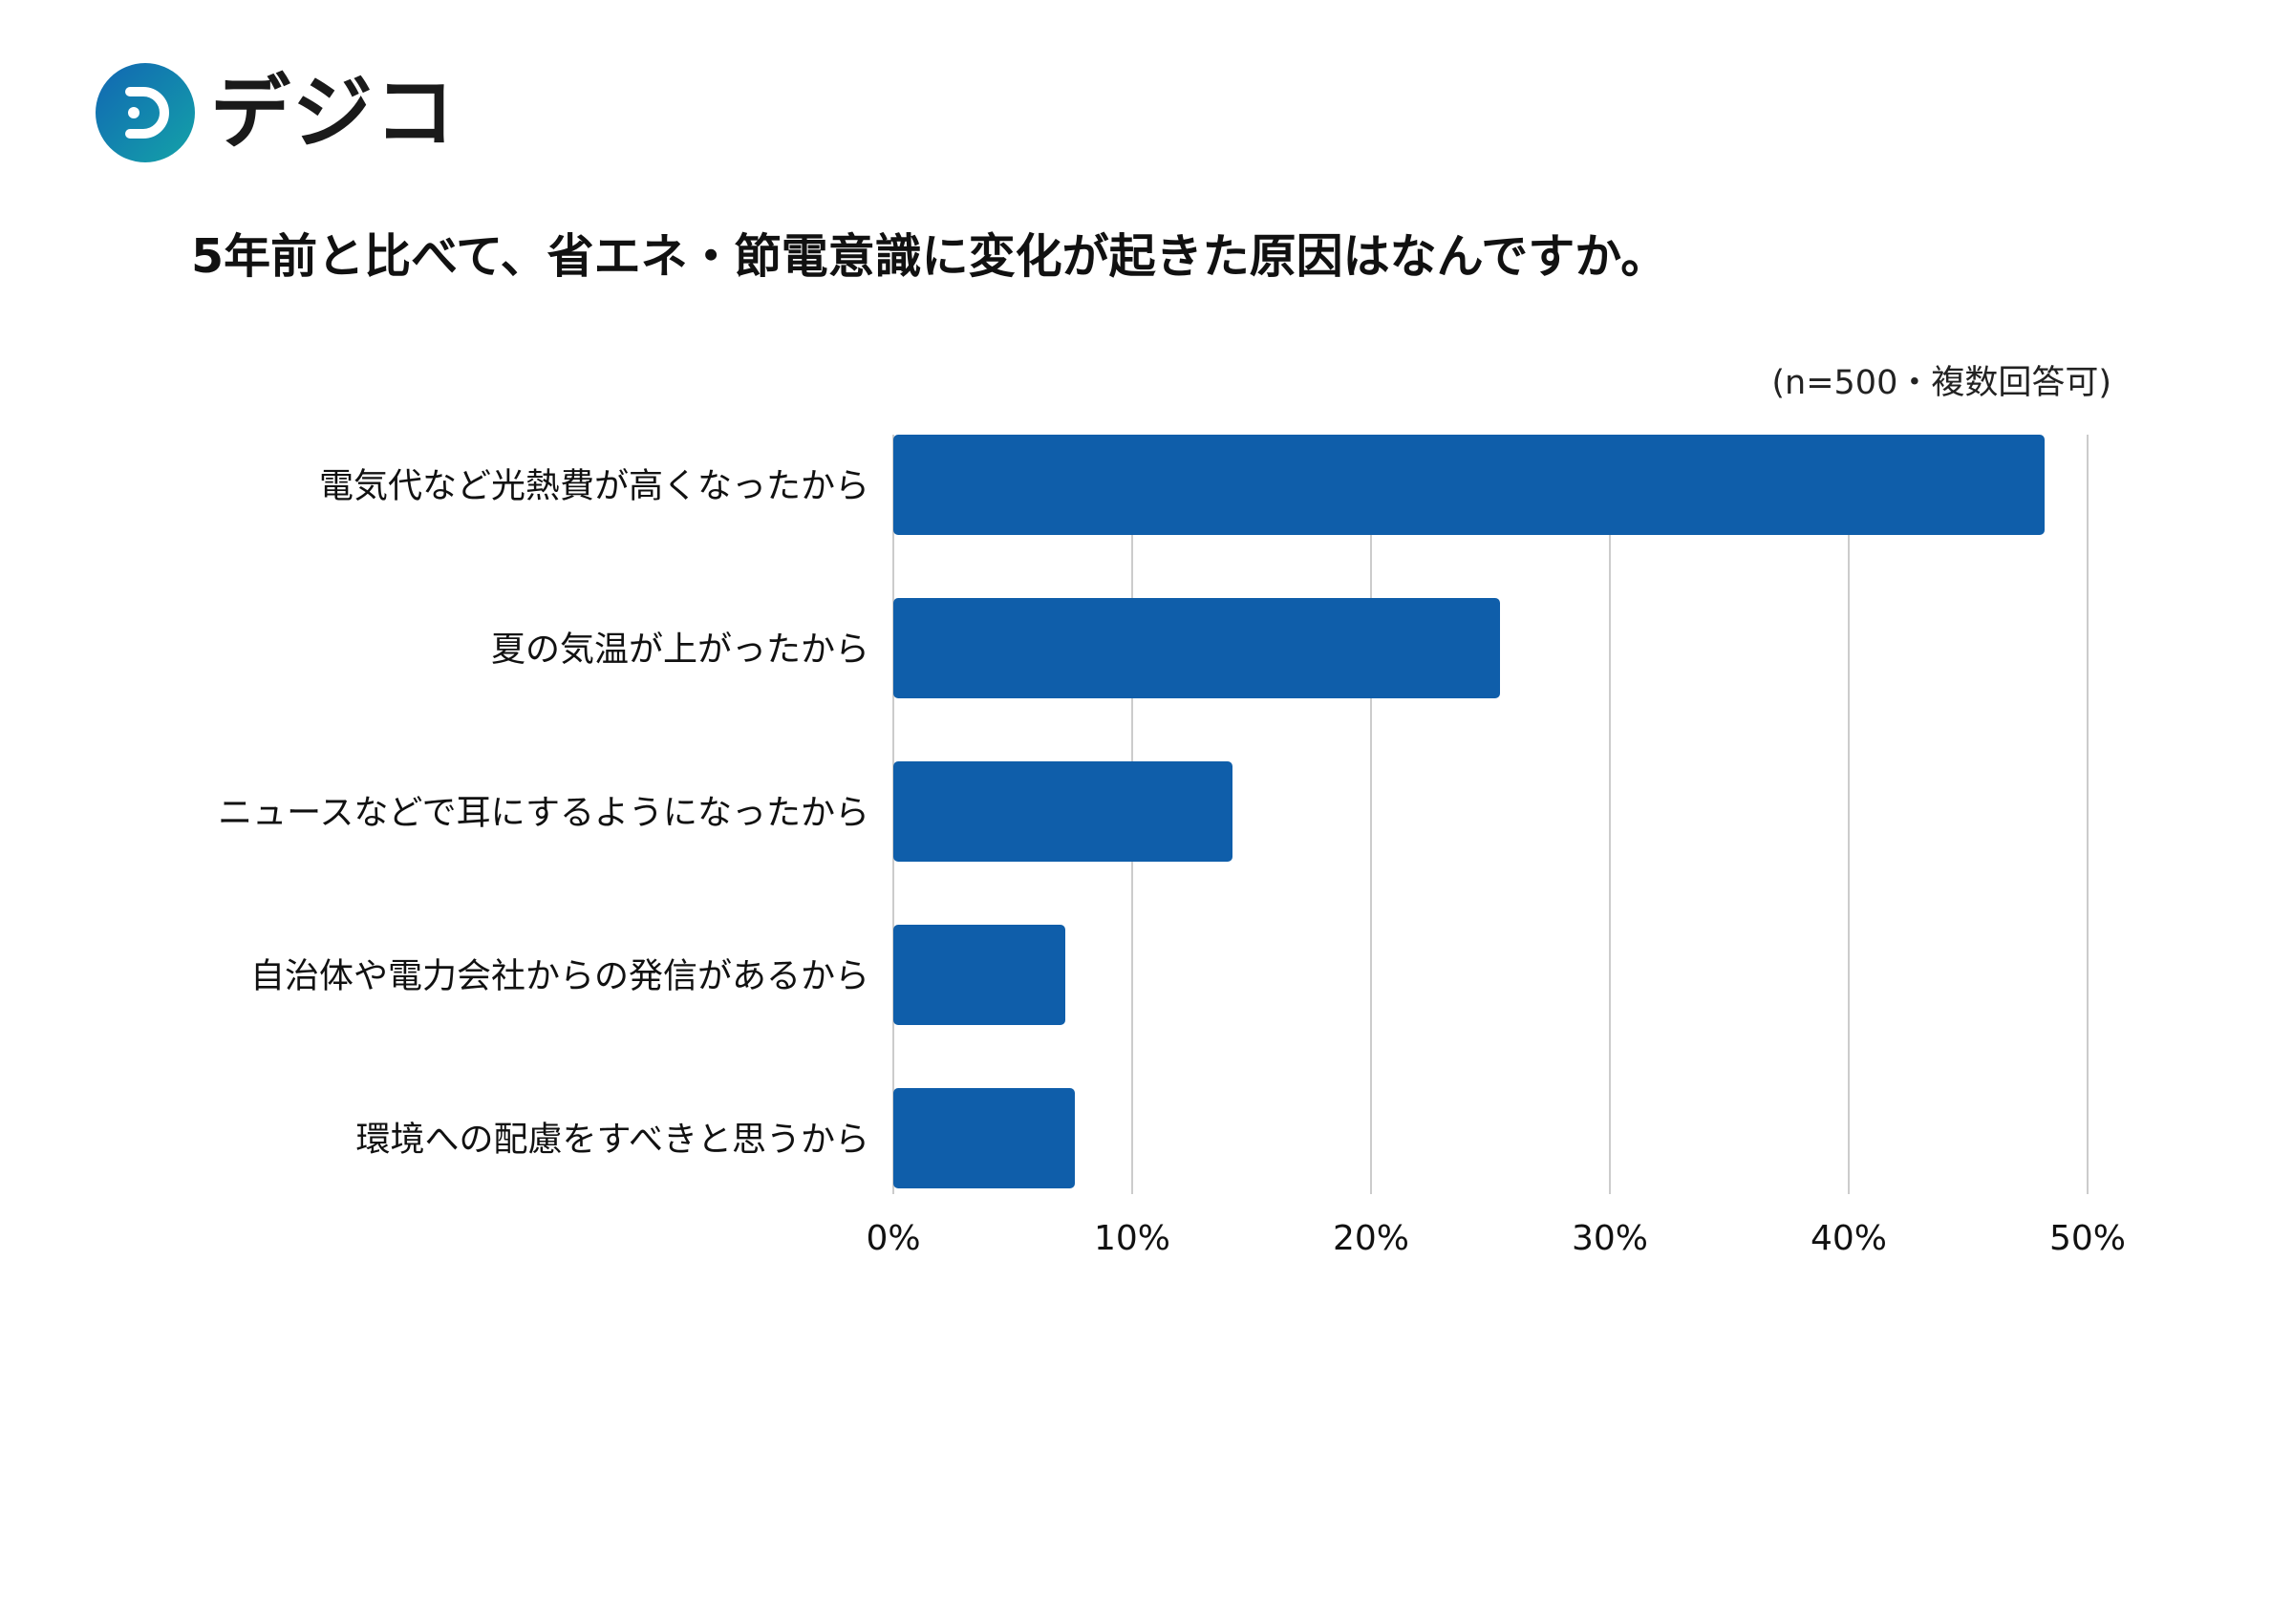 The image size is (2293, 1624). What do you see at coordinates (594, 487) in the screenshot?
I see `category-label: 電気代など光熱費が高くなったから` at bounding box center [594, 487].